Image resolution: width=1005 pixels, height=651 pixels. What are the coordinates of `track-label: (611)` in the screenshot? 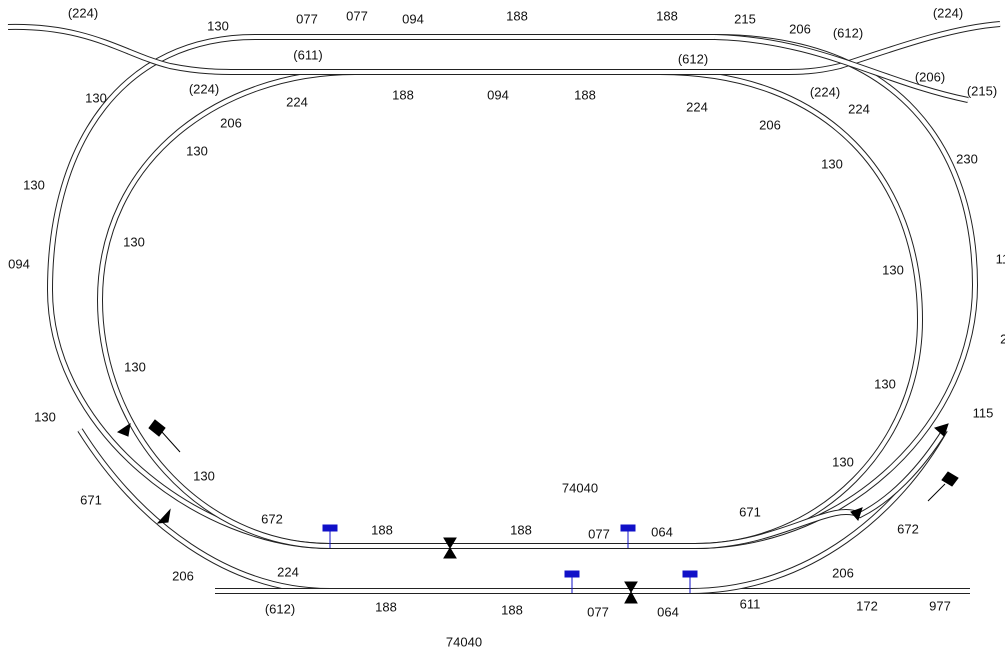 It's located at (307, 54).